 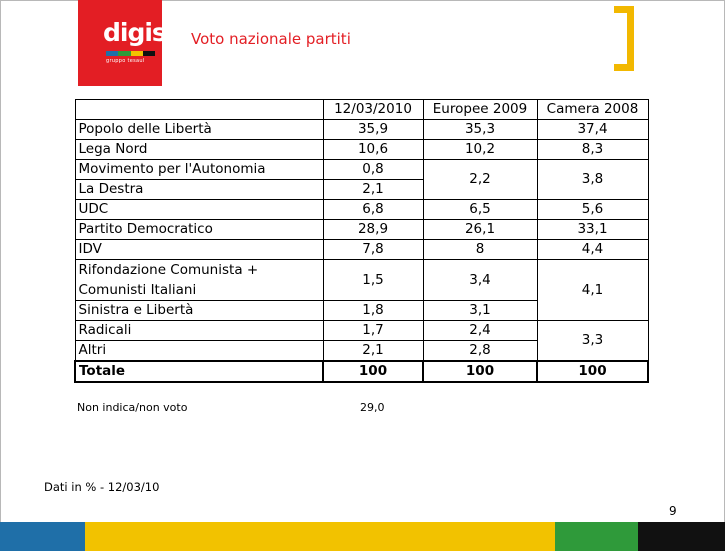 What do you see at coordinates (480, 209) in the screenshot?
I see `value-cell: 6,5` at bounding box center [480, 209].